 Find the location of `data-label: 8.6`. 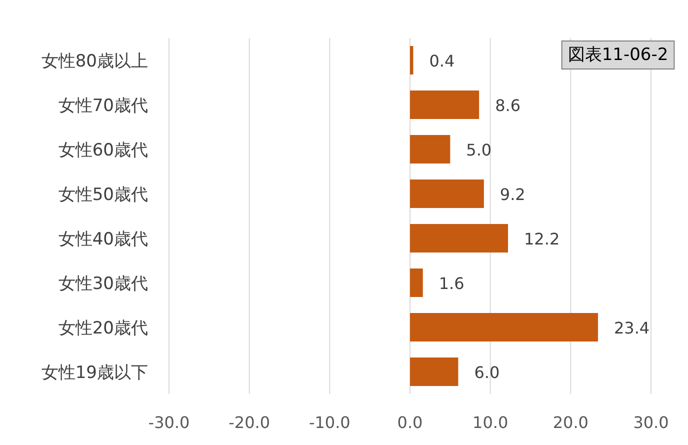

data-label: 8.6 is located at coordinates (508, 105).